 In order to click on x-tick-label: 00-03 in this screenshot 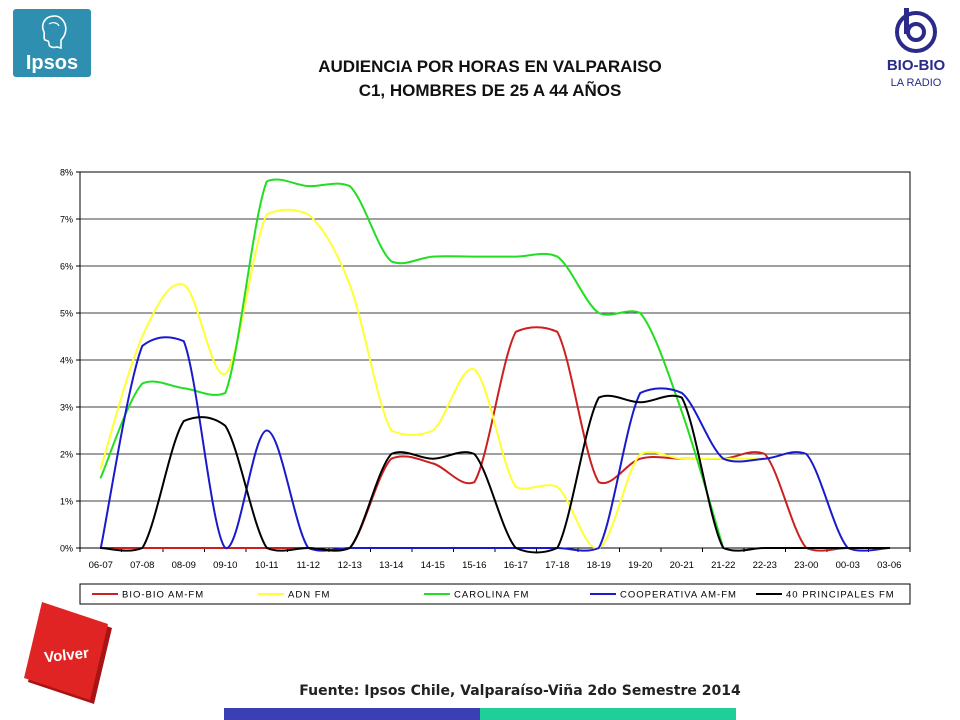, I will do `click(848, 565)`.